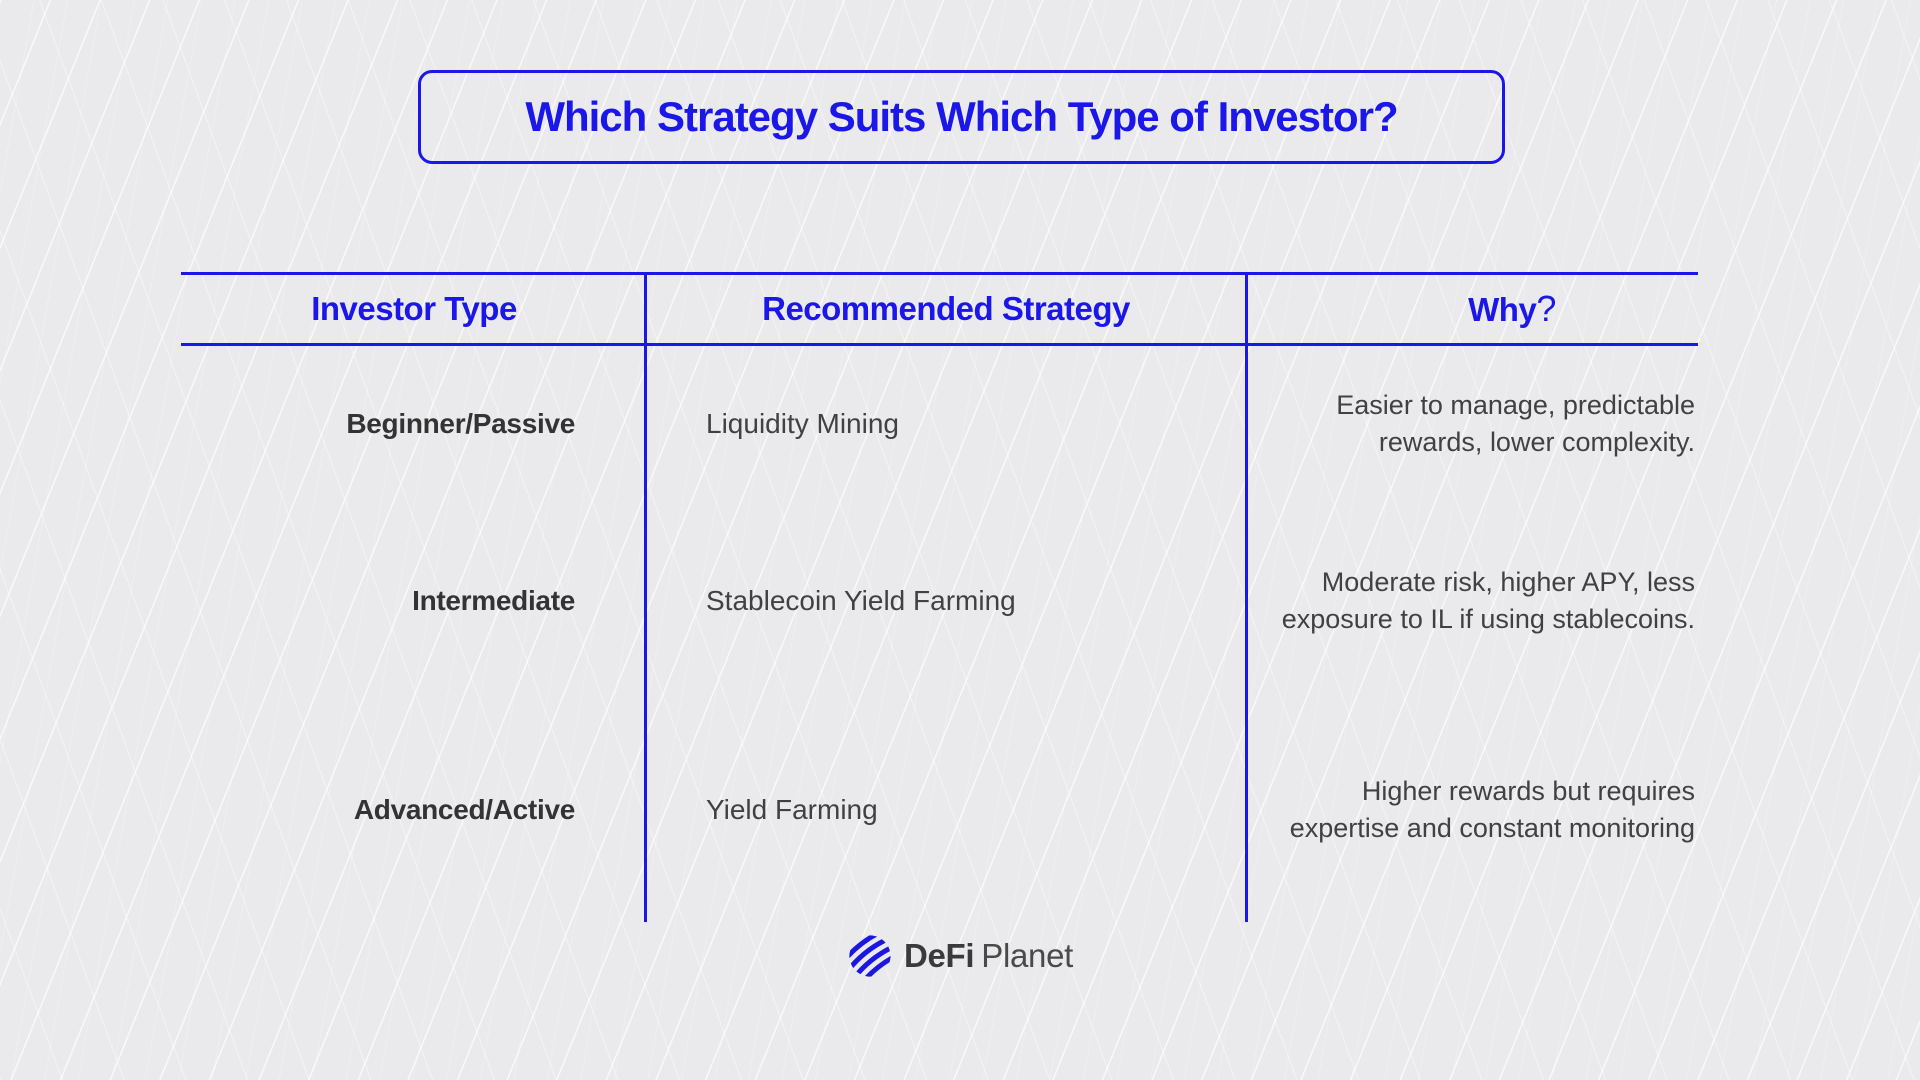 The width and height of the screenshot is (1920, 1080). Describe the element at coordinates (414, 308) in the screenshot. I see `header-investor-type: Investor Type` at that location.